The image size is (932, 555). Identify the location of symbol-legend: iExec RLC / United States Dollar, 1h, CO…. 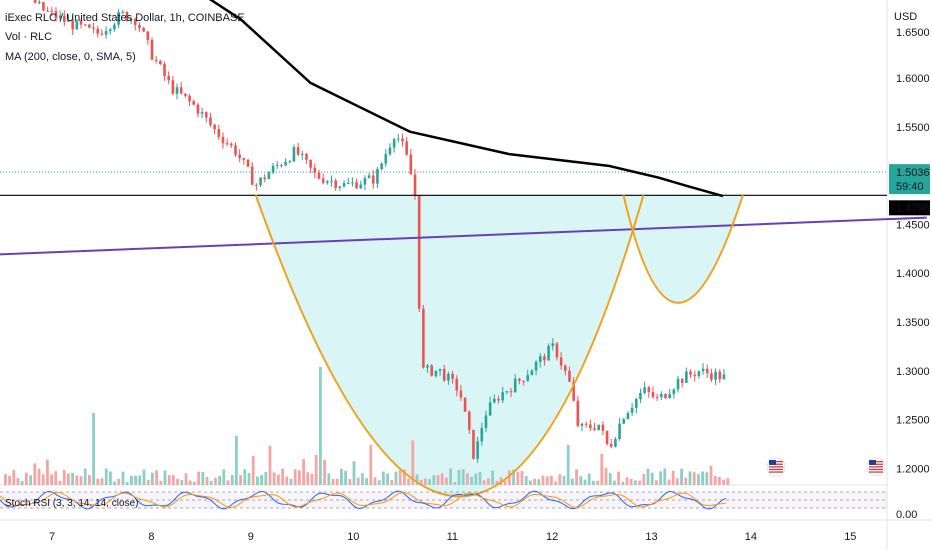
(125, 18).